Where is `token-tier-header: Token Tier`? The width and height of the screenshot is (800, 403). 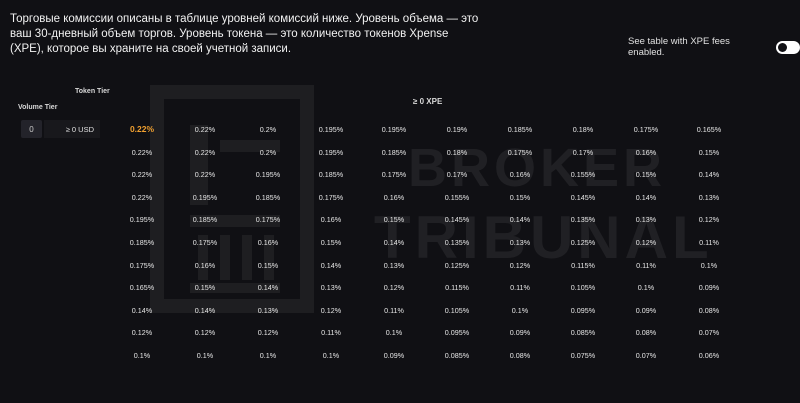 token-tier-header: Token Tier is located at coordinates (92, 91).